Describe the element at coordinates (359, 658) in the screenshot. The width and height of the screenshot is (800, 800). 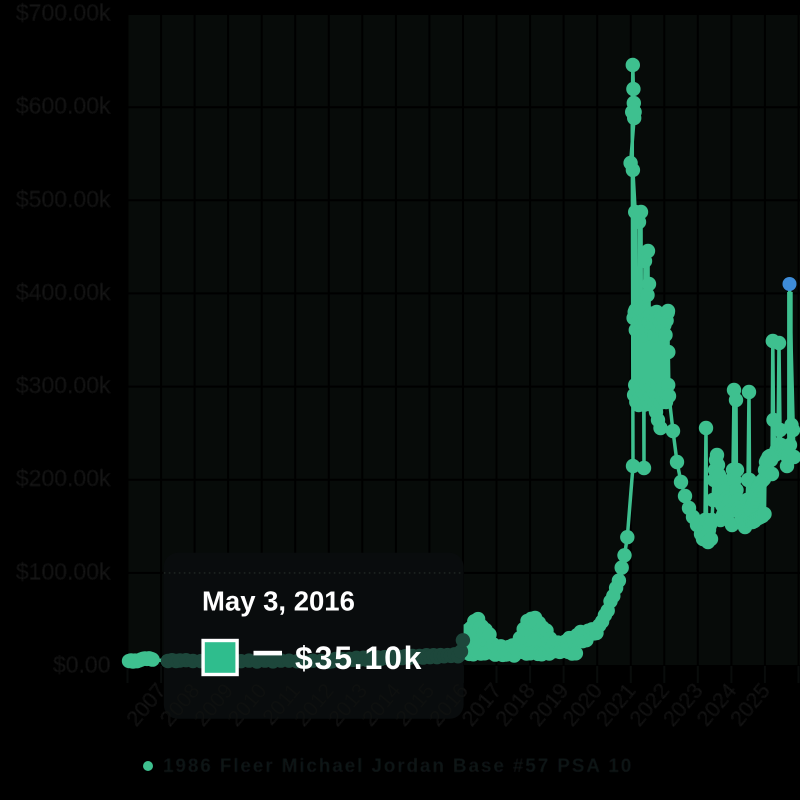
I see `svg-text: $35.10k` at that location.